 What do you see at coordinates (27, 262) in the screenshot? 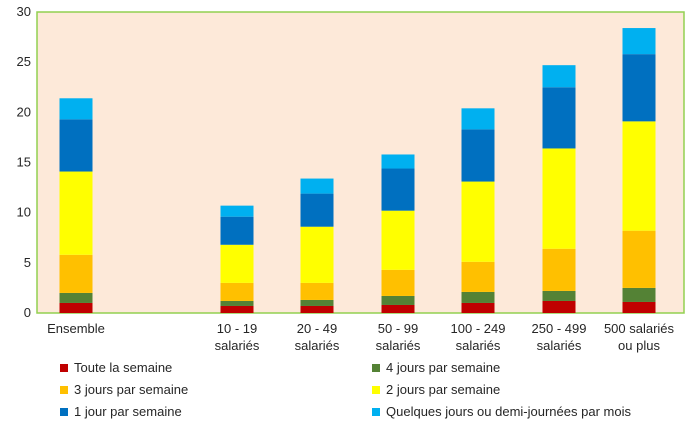
I see `y-tick-label: 5` at bounding box center [27, 262].